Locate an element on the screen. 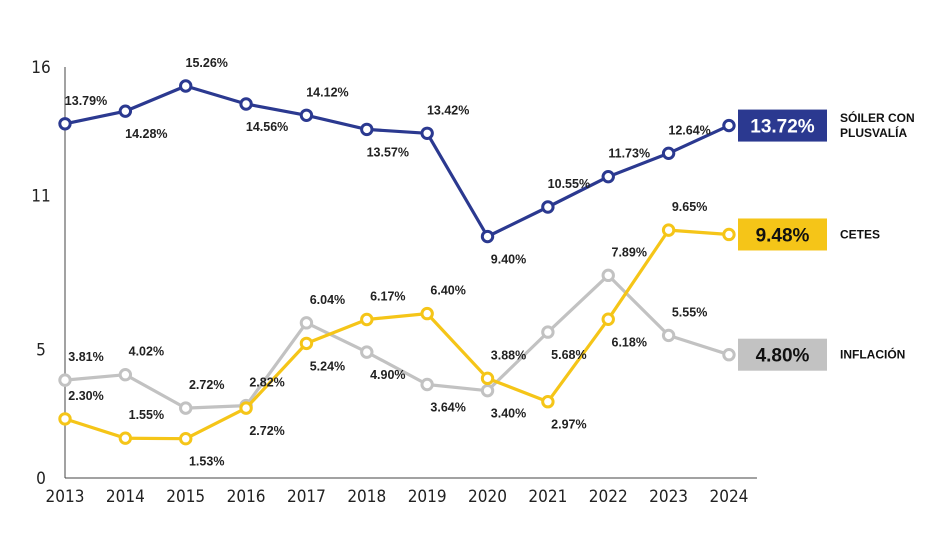  data-point-soiler-con-plusvalia-2017 is located at coordinates (306, 115).